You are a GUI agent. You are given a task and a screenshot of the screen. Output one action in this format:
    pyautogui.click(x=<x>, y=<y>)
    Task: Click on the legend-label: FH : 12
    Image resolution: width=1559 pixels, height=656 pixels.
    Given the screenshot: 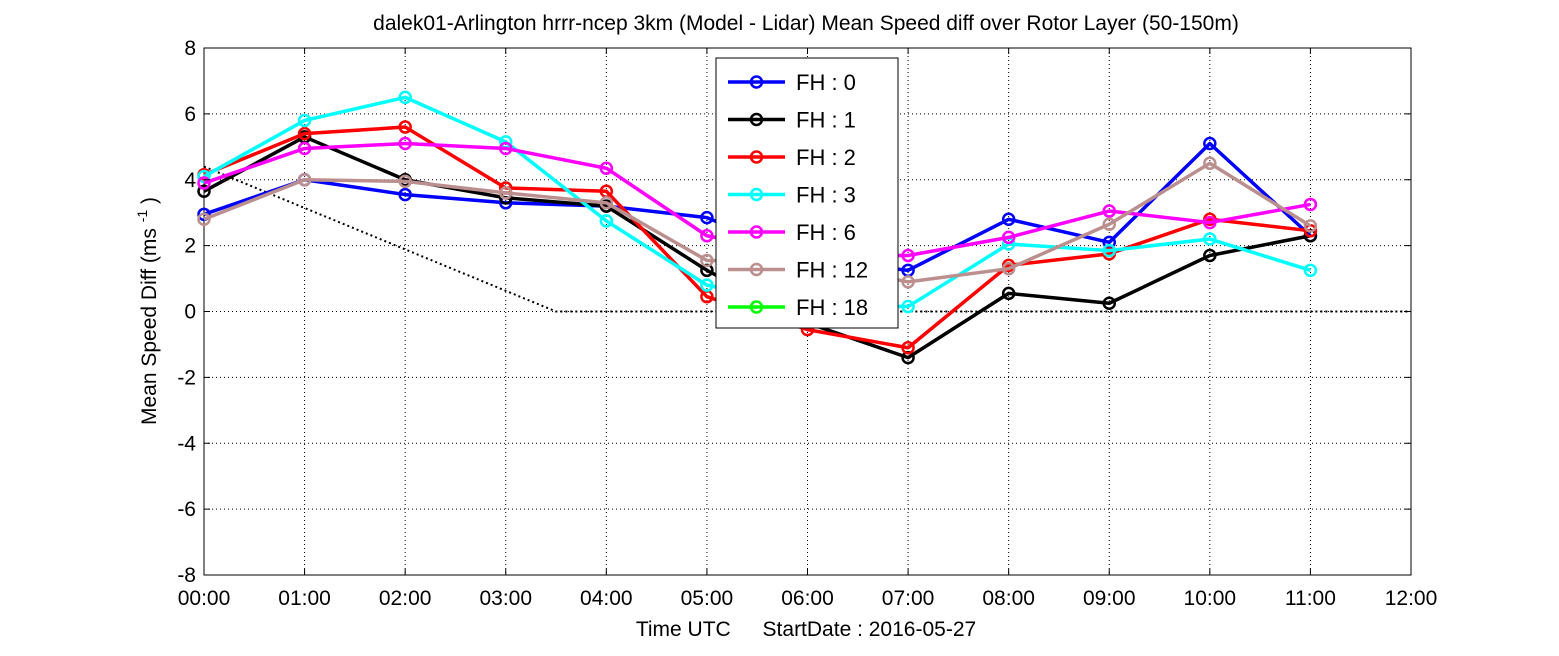 What is the action you would take?
    pyautogui.click(x=832, y=270)
    